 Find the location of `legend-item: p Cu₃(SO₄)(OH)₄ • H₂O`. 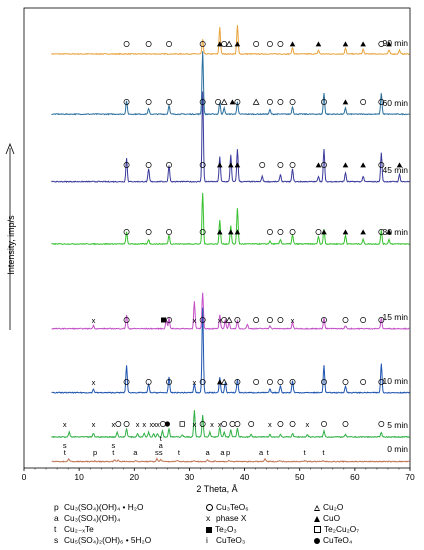

legend-item: p Cu₃(SO₄)(OH)₄ • H₂O is located at coordinates (98, 507).